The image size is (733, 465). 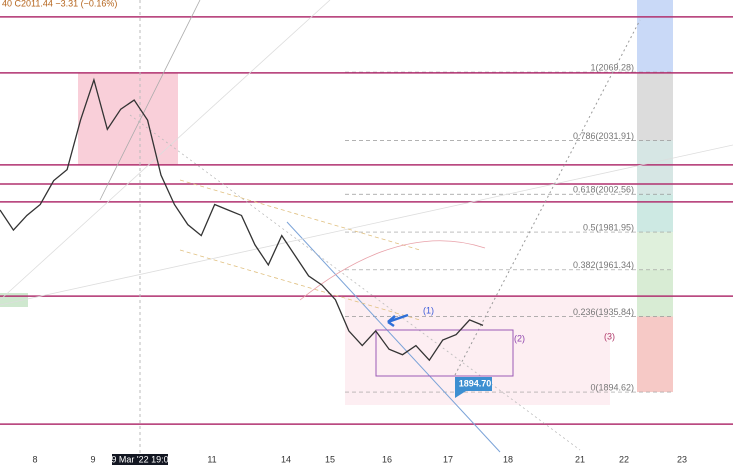 I want to click on x-tick-label: 14, so click(x=286, y=459).